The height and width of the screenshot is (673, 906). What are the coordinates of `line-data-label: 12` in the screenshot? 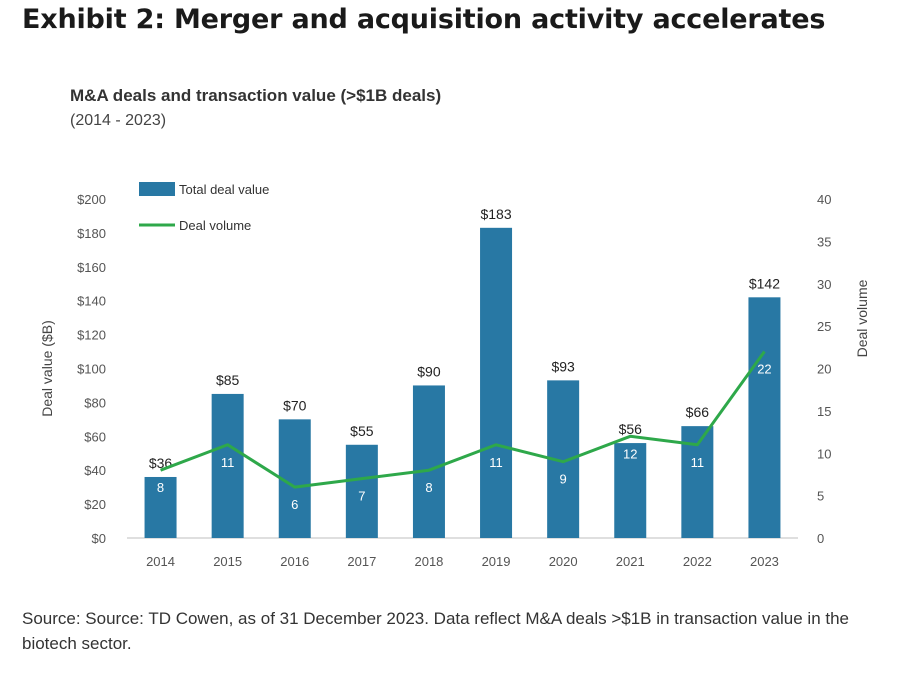 It's located at (630, 453).